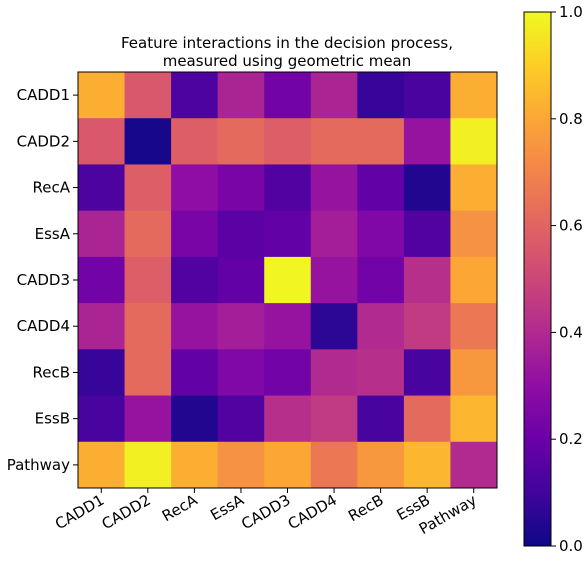 Image resolution: width=587 pixels, height=566 pixels. Describe the element at coordinates (474, 465) in the screenshot. I see `heatmap-cell-Pathway-Pathway` at that location.